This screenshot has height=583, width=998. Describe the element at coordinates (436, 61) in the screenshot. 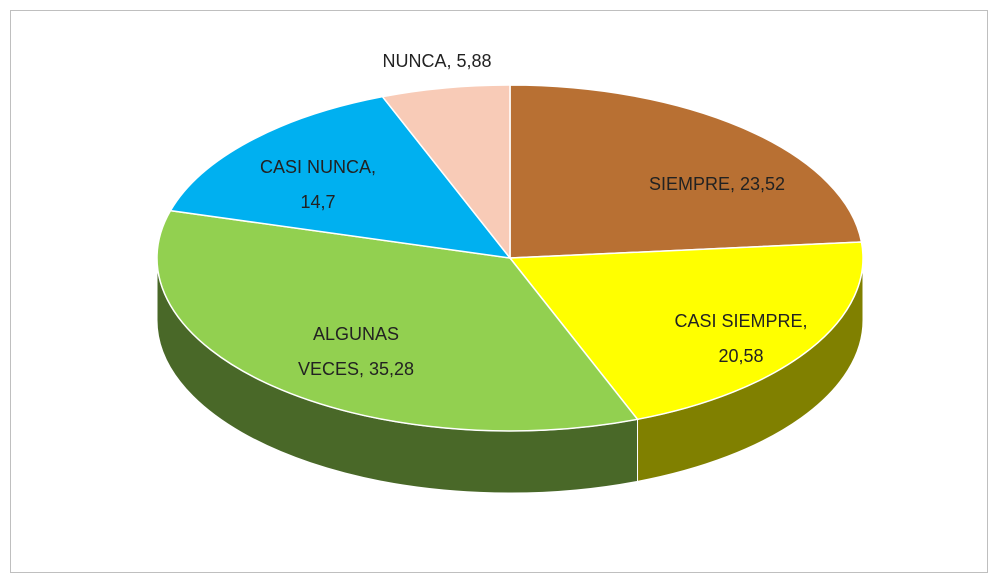

I see `data-label: NUNCA, 5,88` at that location.